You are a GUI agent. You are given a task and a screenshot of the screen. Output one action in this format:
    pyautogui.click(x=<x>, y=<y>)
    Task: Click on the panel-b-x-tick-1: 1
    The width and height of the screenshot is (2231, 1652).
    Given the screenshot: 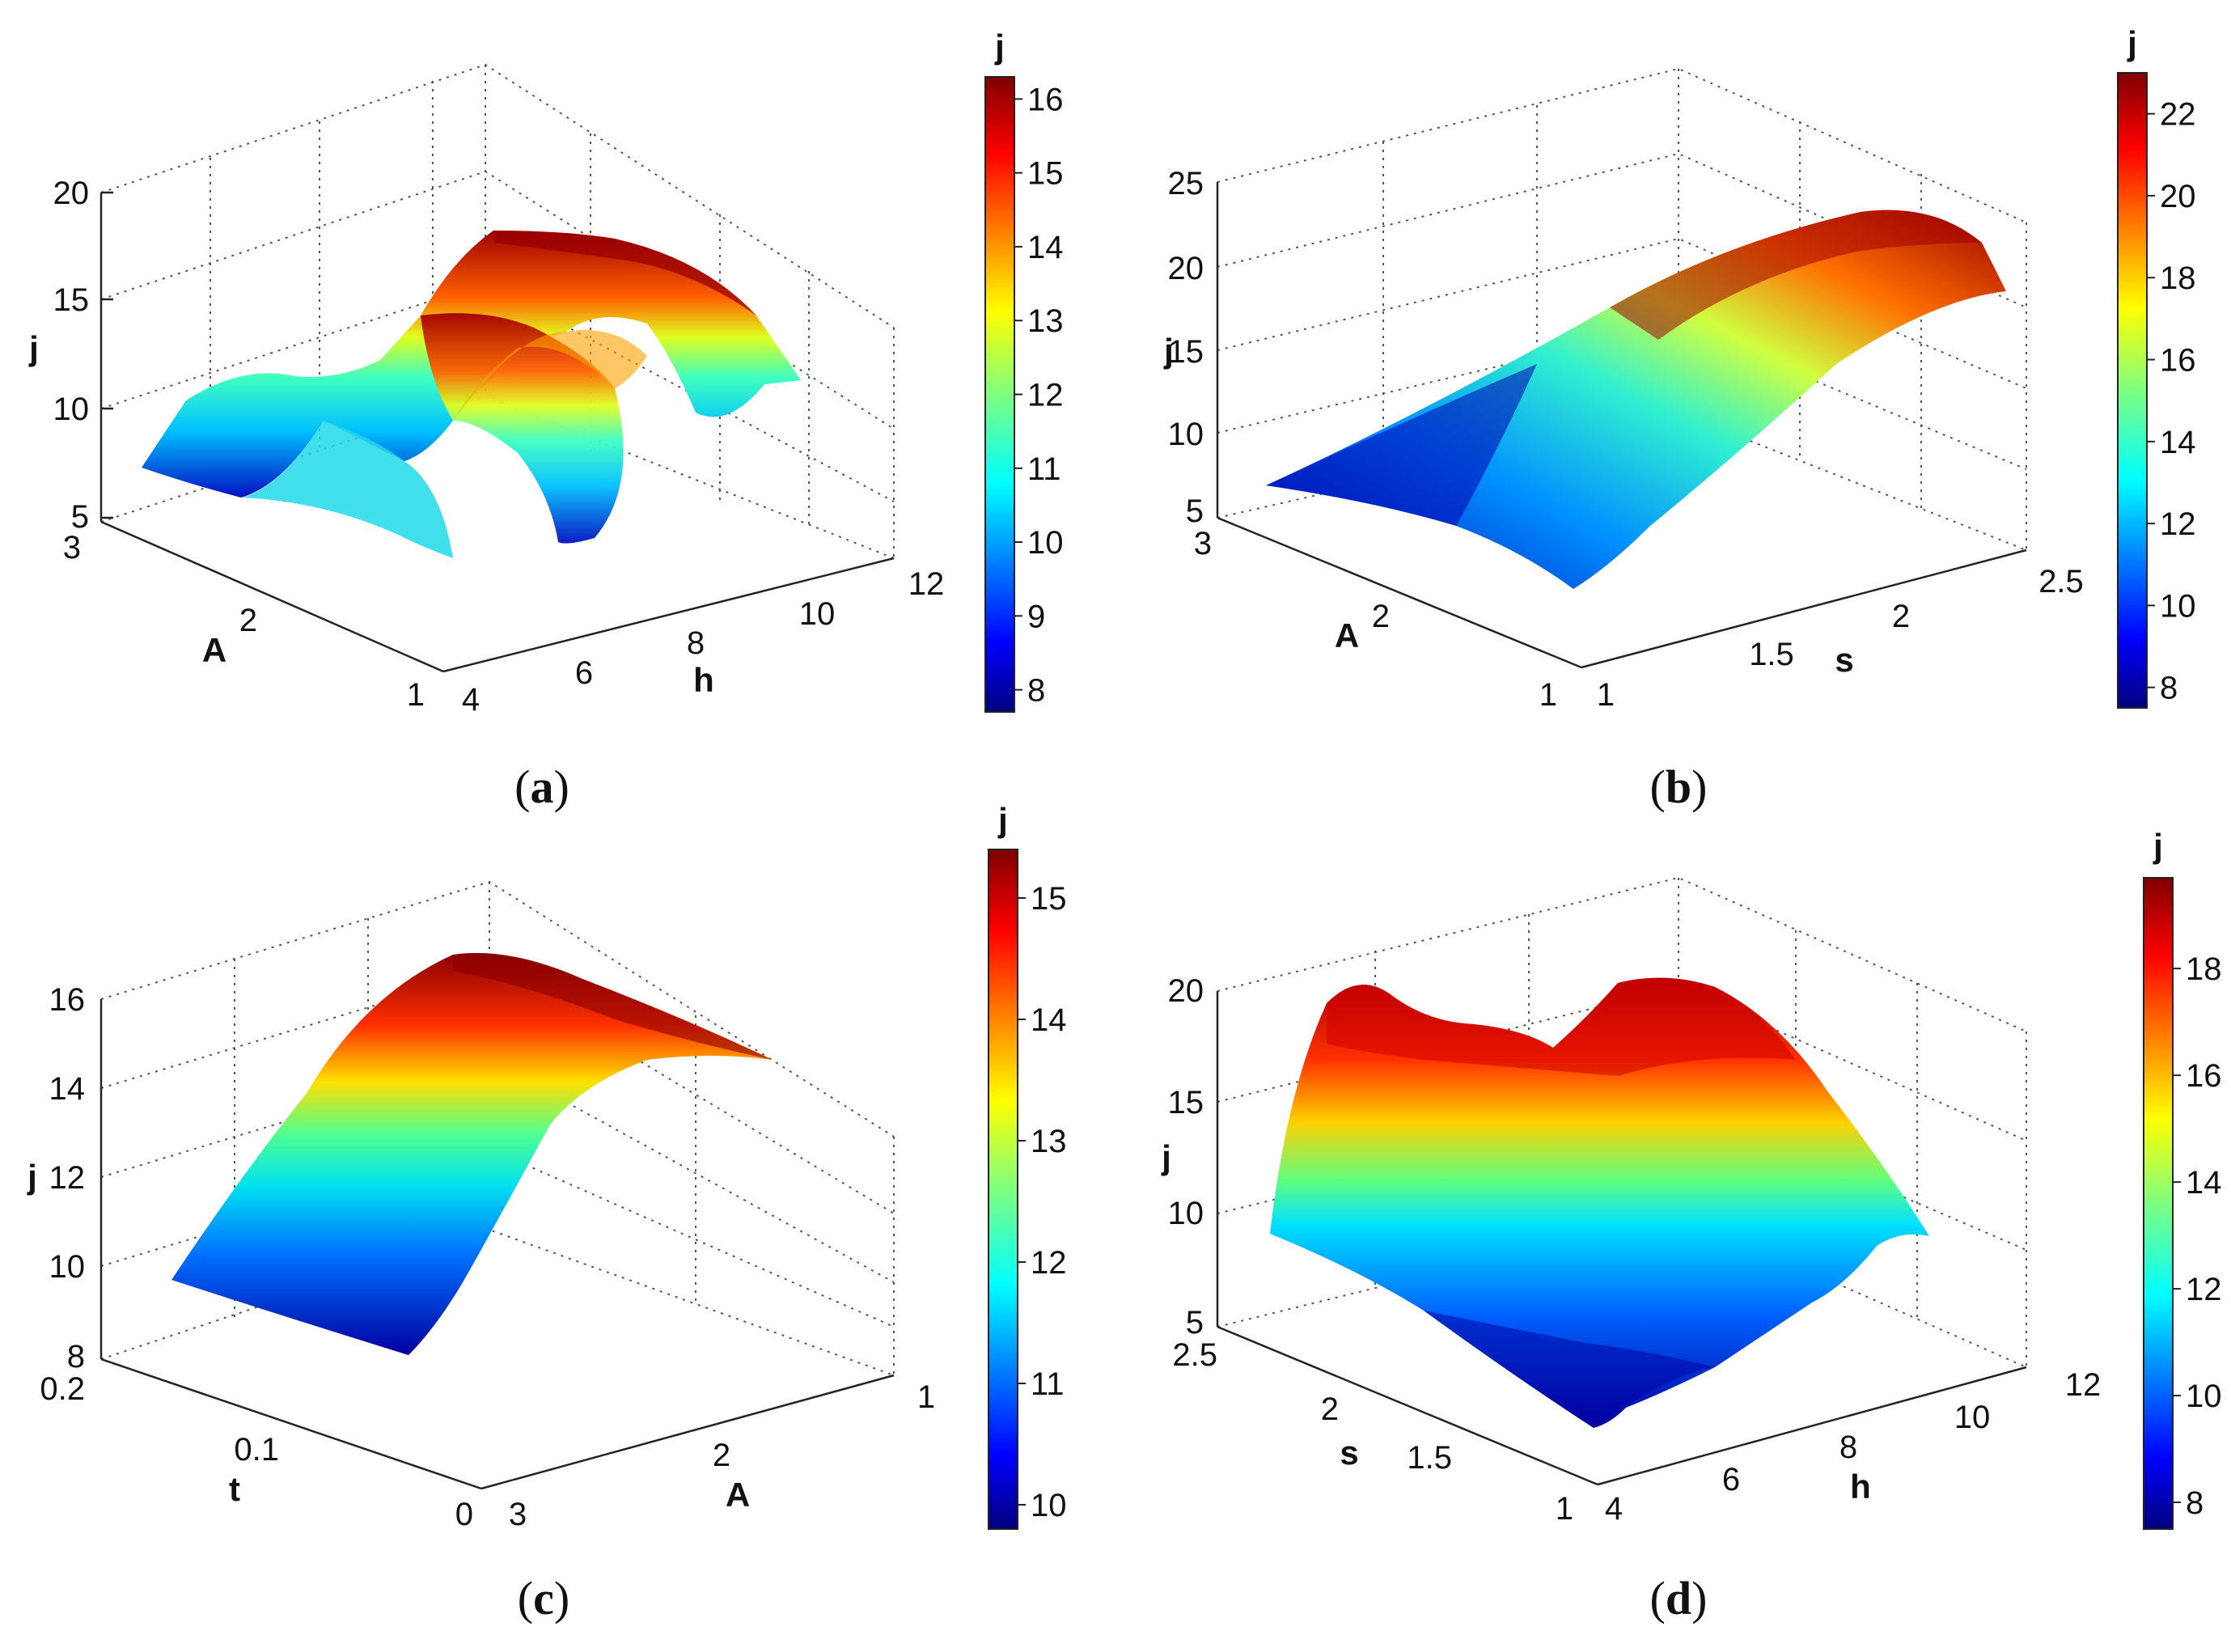 What is the action you would take?
    pyautogui.click(x=1548, y=695)
    